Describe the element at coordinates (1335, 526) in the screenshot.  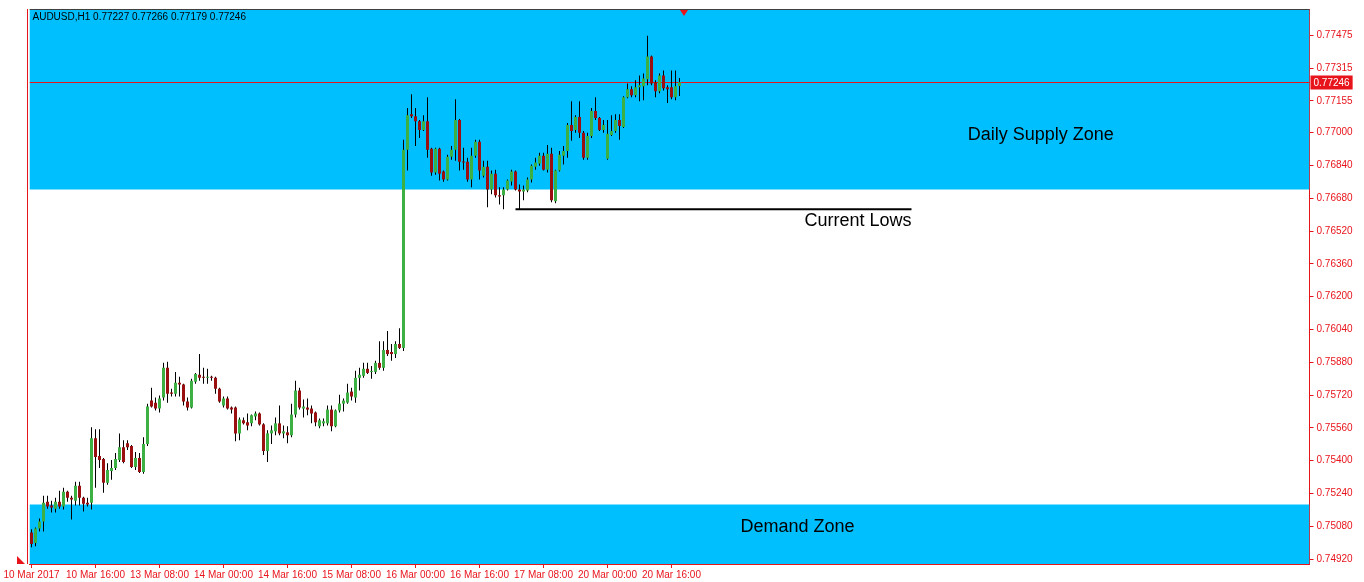
I see `y-tick-label: 0.75080` at that location.